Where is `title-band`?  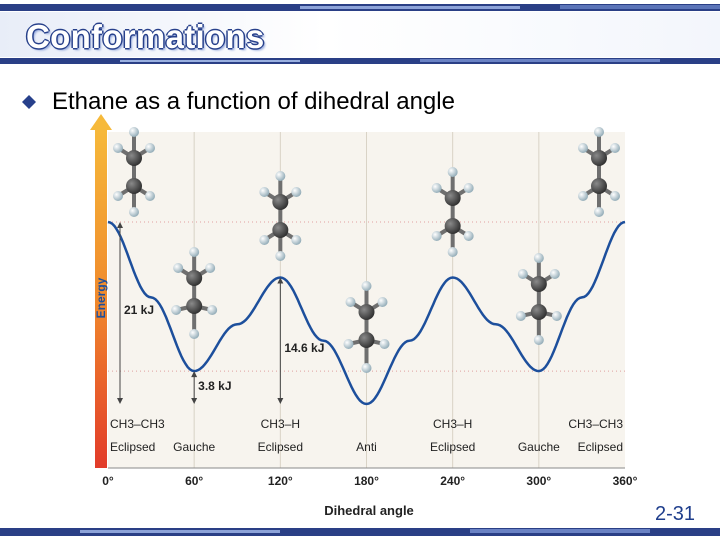 title-band is located at coordinates (360, 35).